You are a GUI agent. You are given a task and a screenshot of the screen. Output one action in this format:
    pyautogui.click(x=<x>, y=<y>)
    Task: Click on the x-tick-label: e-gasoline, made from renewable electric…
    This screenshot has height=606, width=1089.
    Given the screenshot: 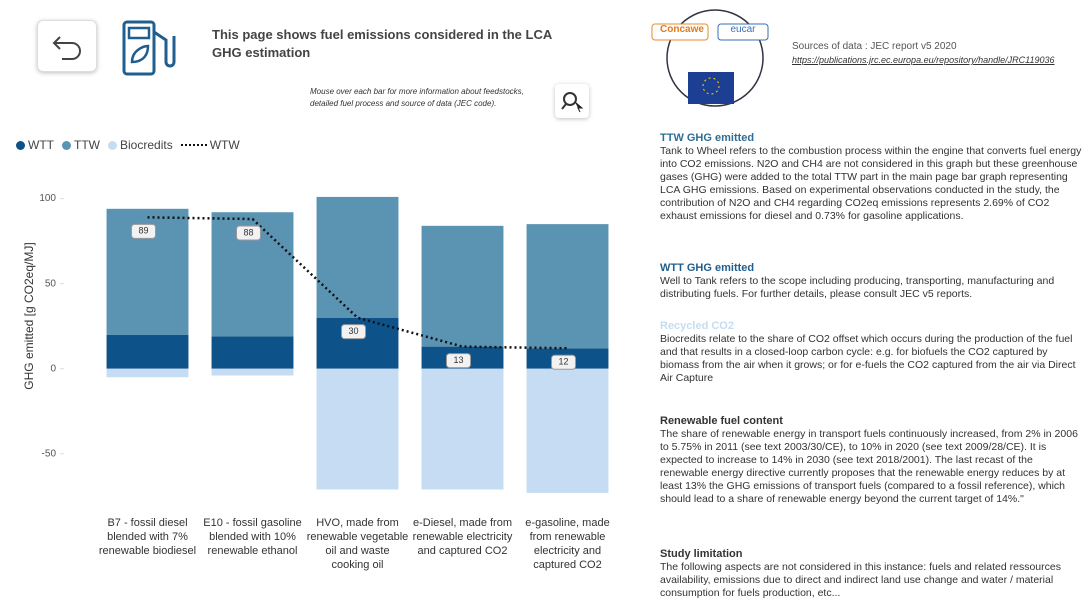 What is the action you would take?
    pyautogui.click(x=567, y=544)
    